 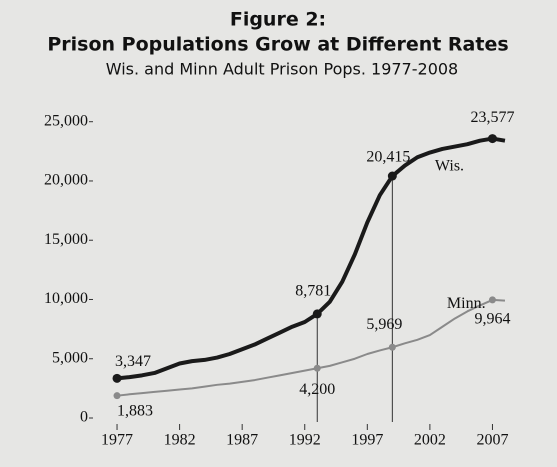 What do you see at coordinates (133, 361) in the screenshot?
I see `data-label: 3,347` at bounding box center [133, 361].